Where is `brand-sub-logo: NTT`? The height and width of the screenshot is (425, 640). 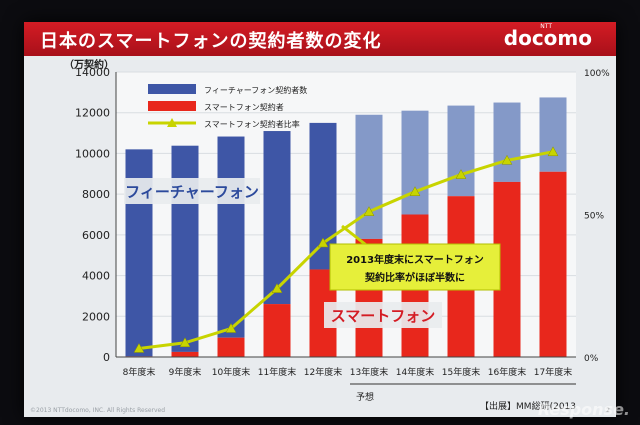
brand-sub-logo: NTT is located at coordinates (546, 26).